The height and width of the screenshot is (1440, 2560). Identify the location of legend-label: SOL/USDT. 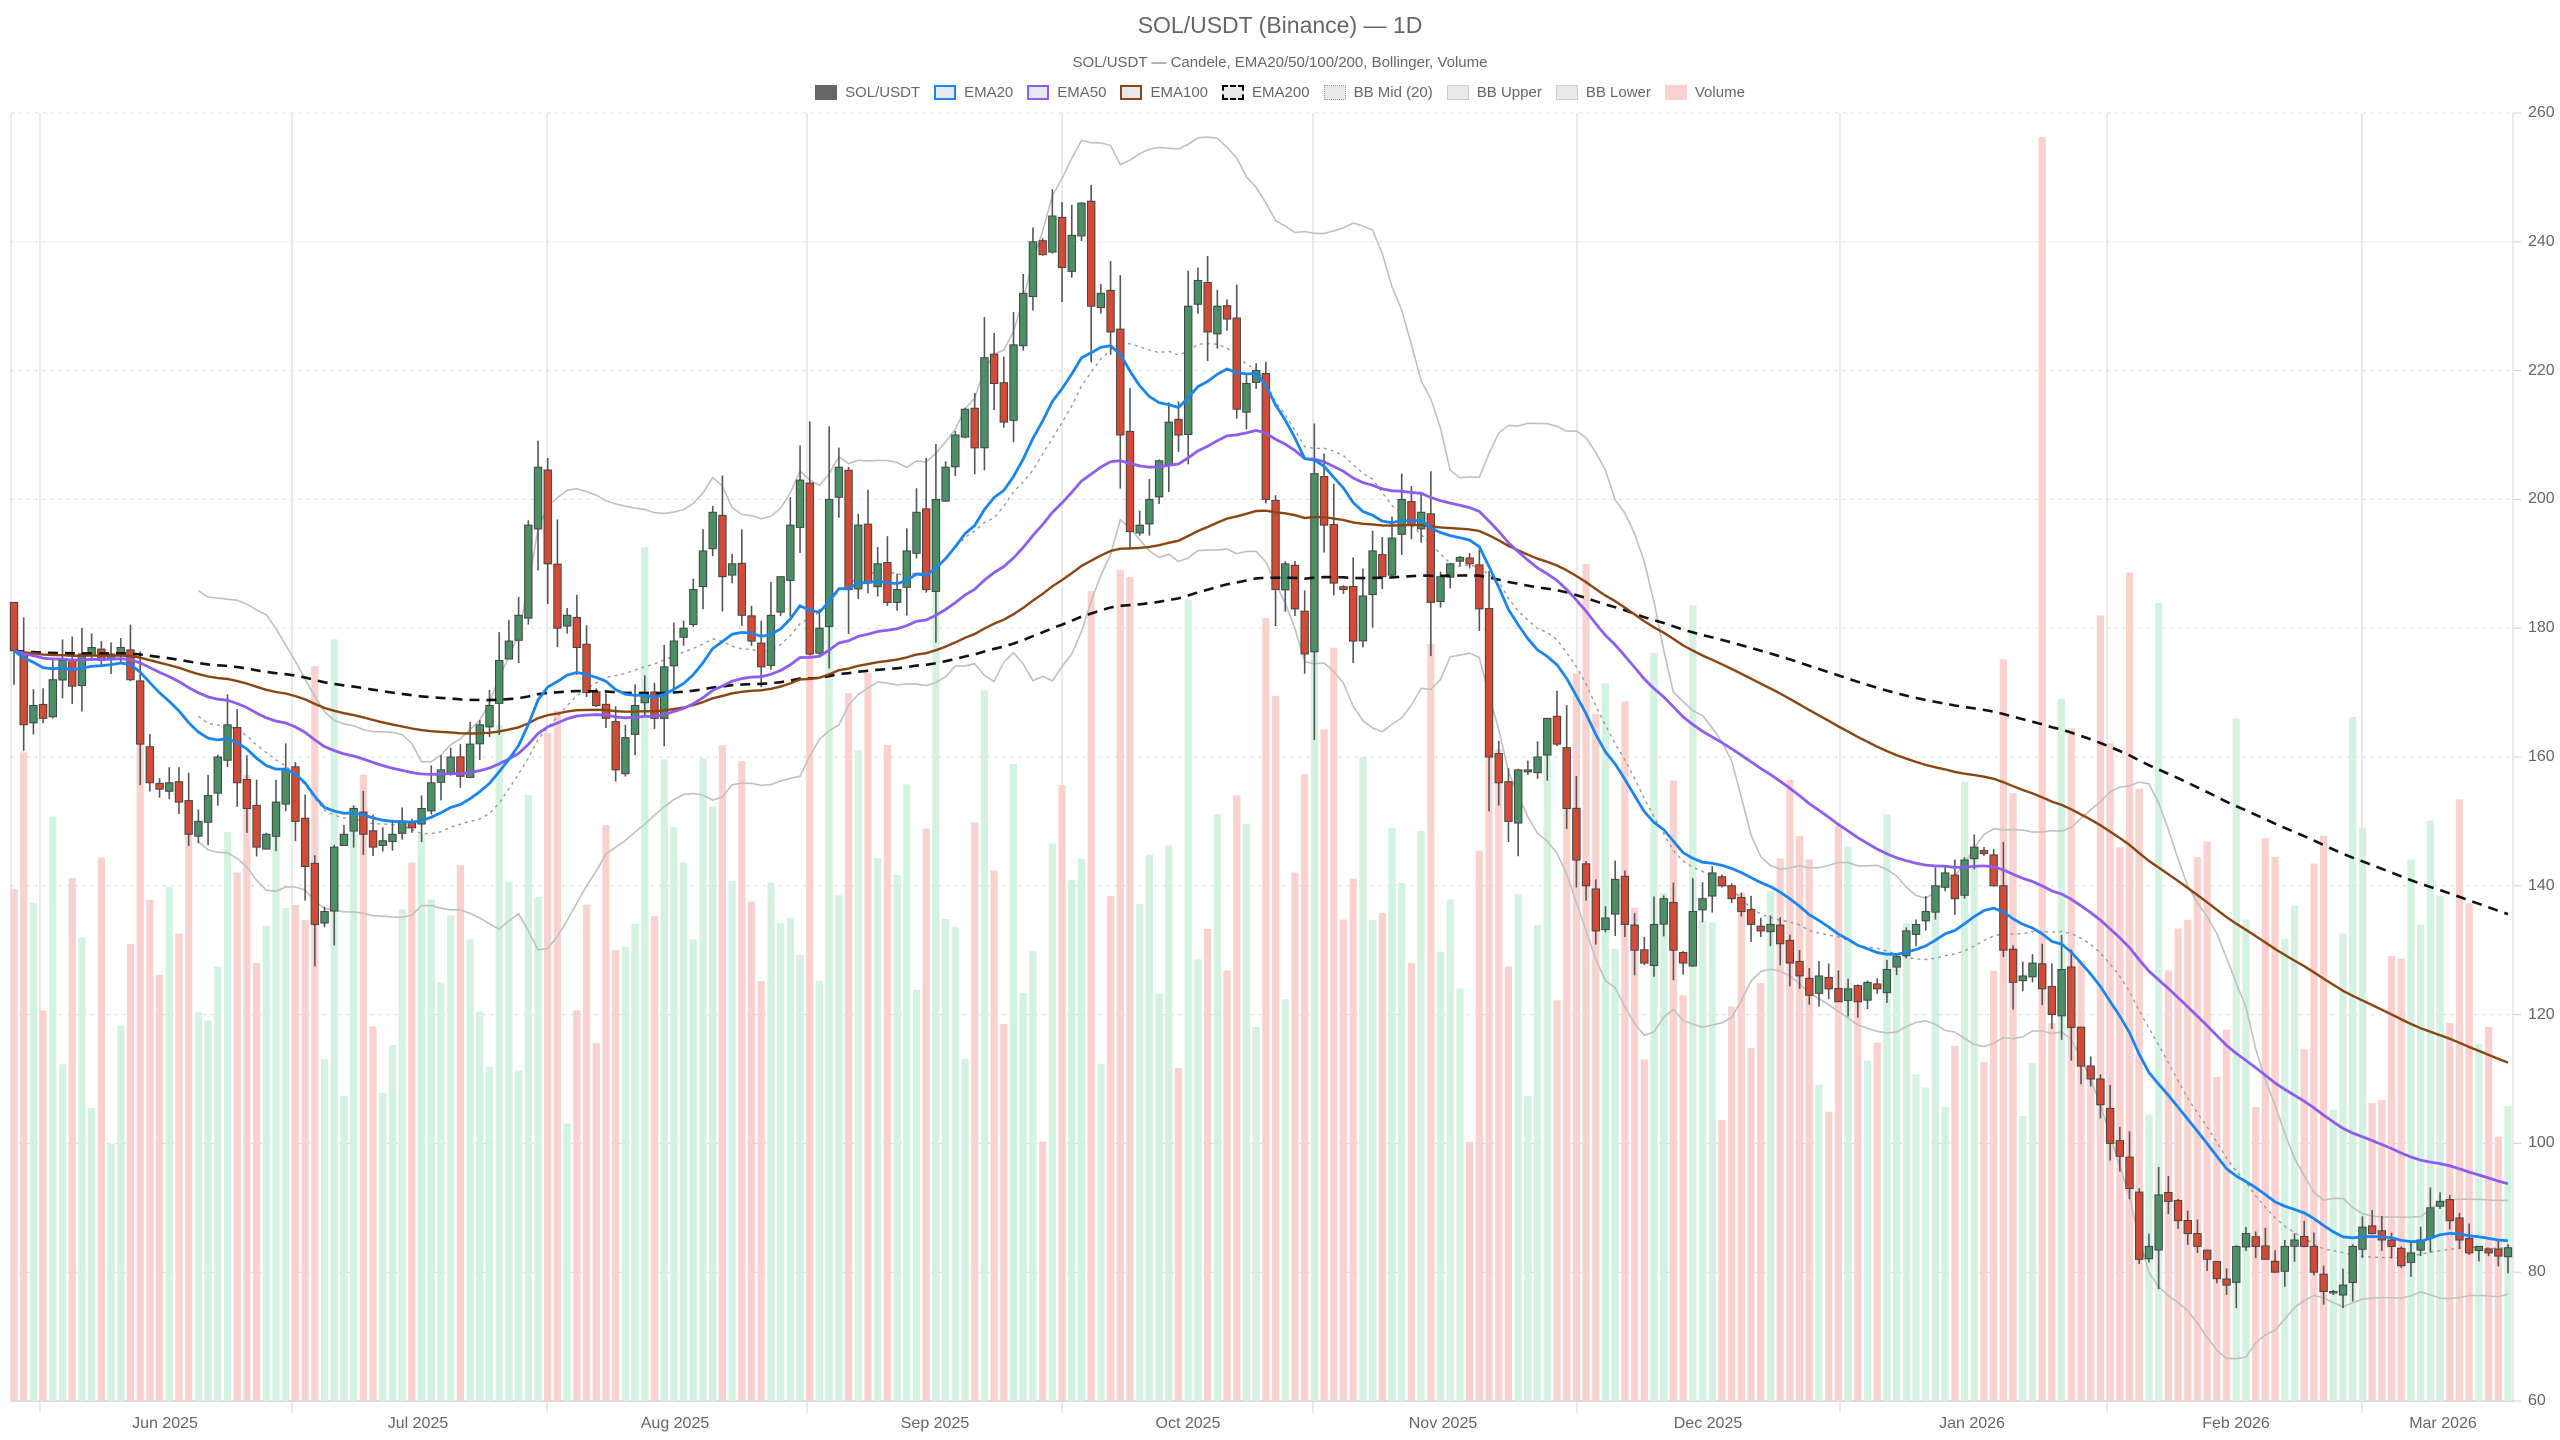
(883, 92).